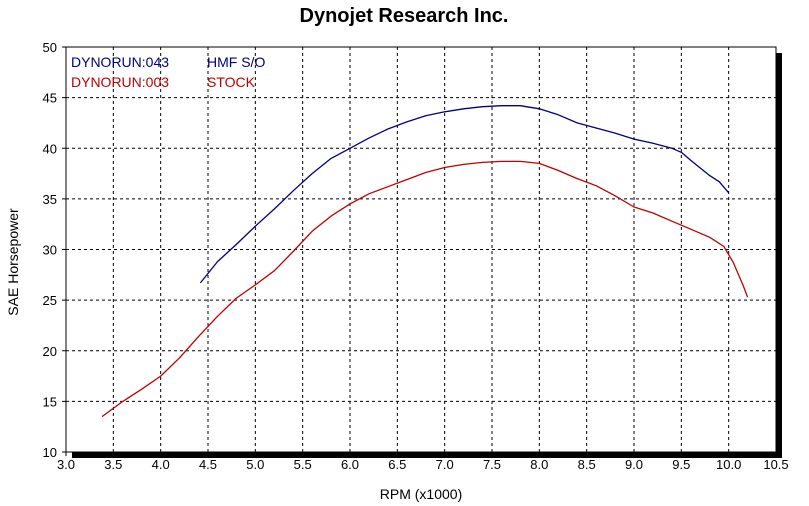 Image resolution: width=809 pixels, height=506 pixels. What do you see at coordinates (236, 62) in the screenshot?
I see `legend-label-043: HMF S/O` at bounding box center [236, 62].